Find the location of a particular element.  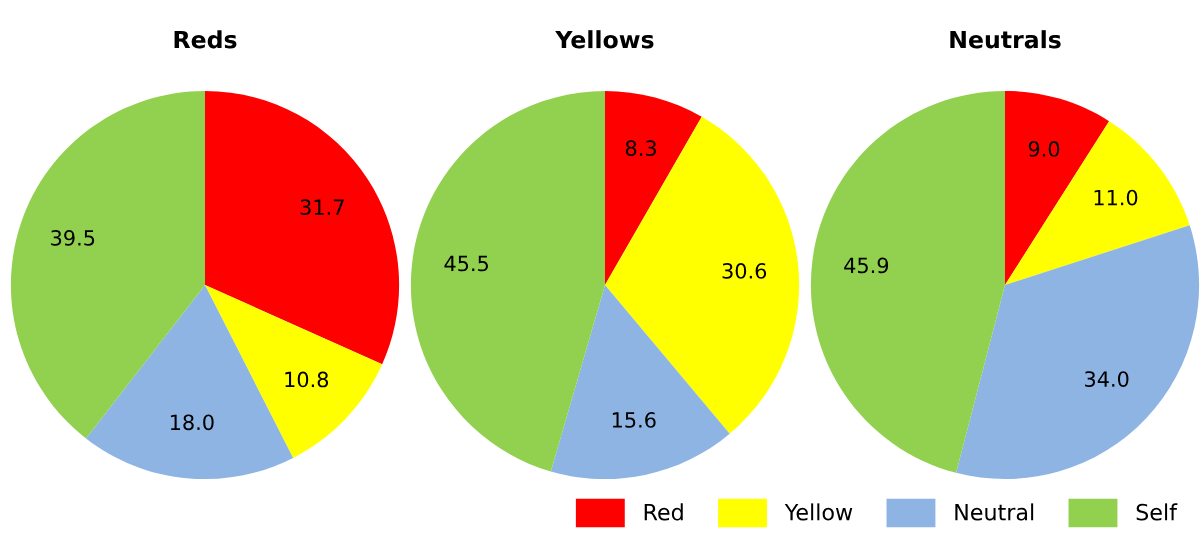

data-label: 45.5 is located at coordinates (466, 263).